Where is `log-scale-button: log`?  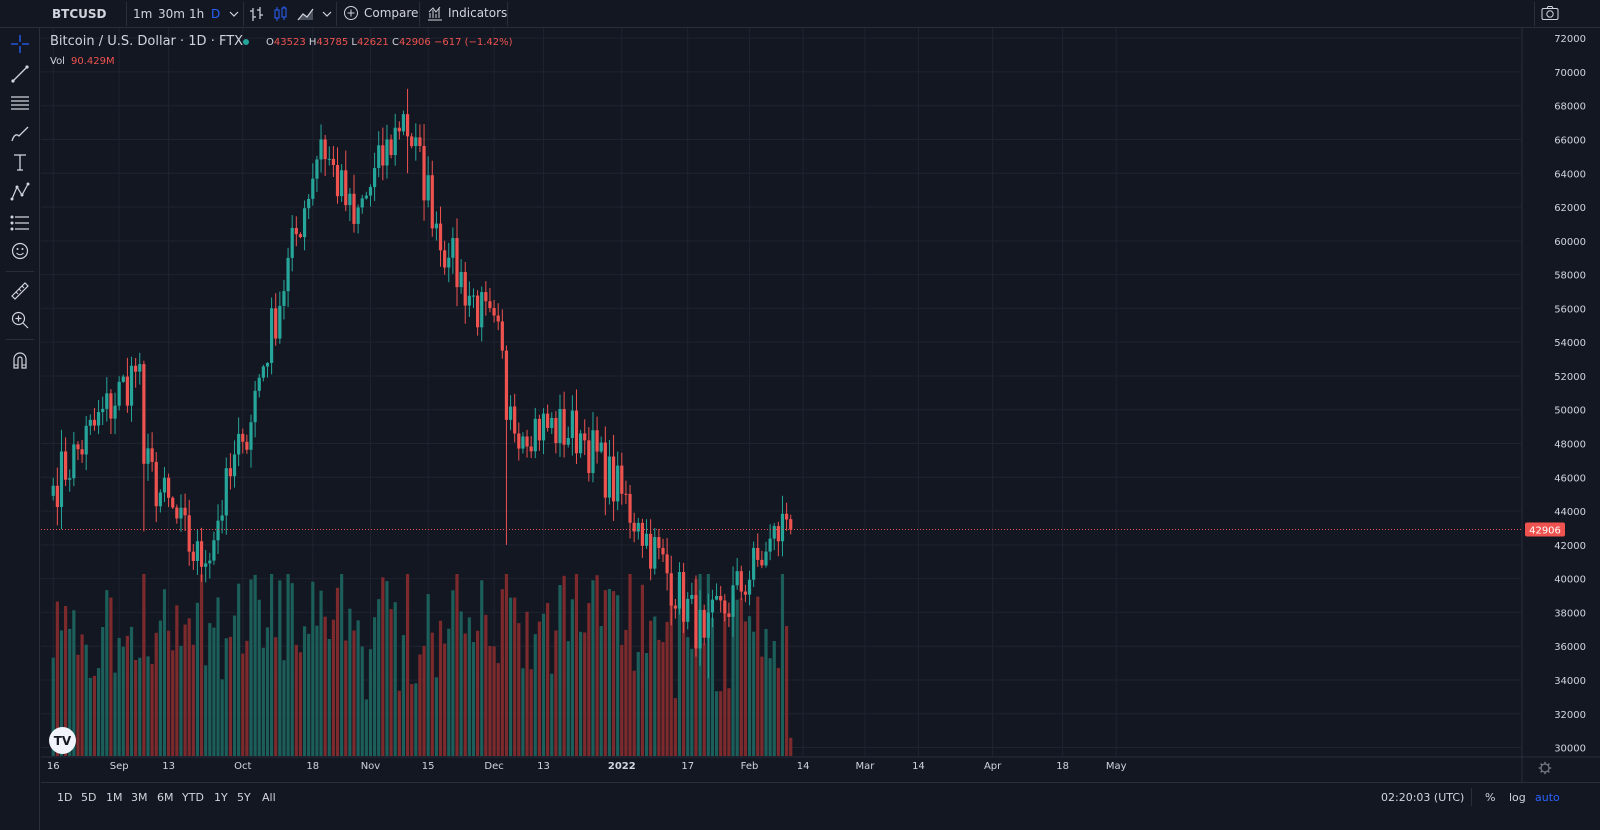
log-scale-button: log is located at coordinates (1517, 797).